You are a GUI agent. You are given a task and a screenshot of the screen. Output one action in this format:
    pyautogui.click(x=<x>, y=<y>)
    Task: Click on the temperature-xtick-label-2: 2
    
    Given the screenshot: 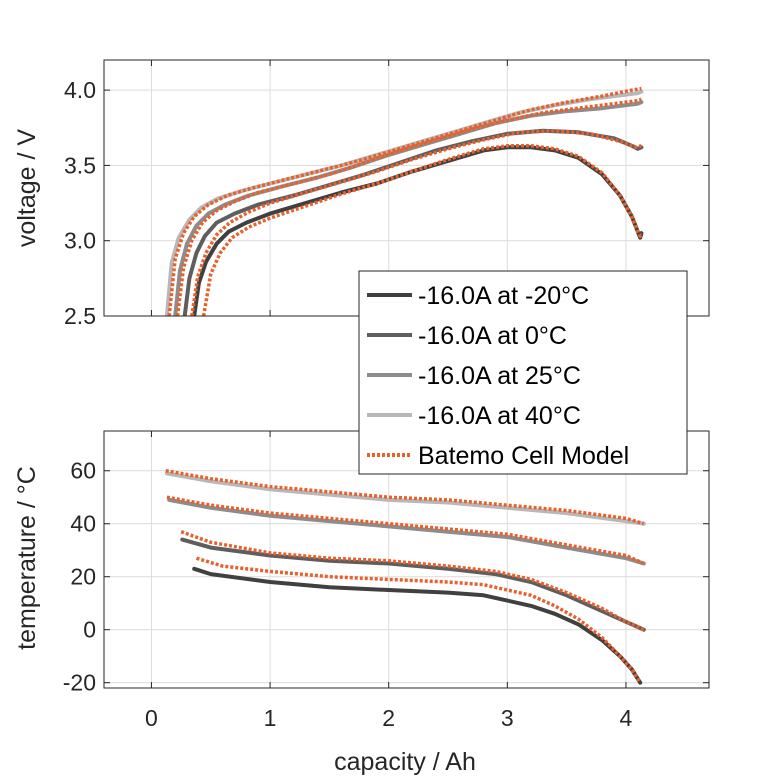 What is the action you would take?
    pyautogui.click(x=388, y=718)
    